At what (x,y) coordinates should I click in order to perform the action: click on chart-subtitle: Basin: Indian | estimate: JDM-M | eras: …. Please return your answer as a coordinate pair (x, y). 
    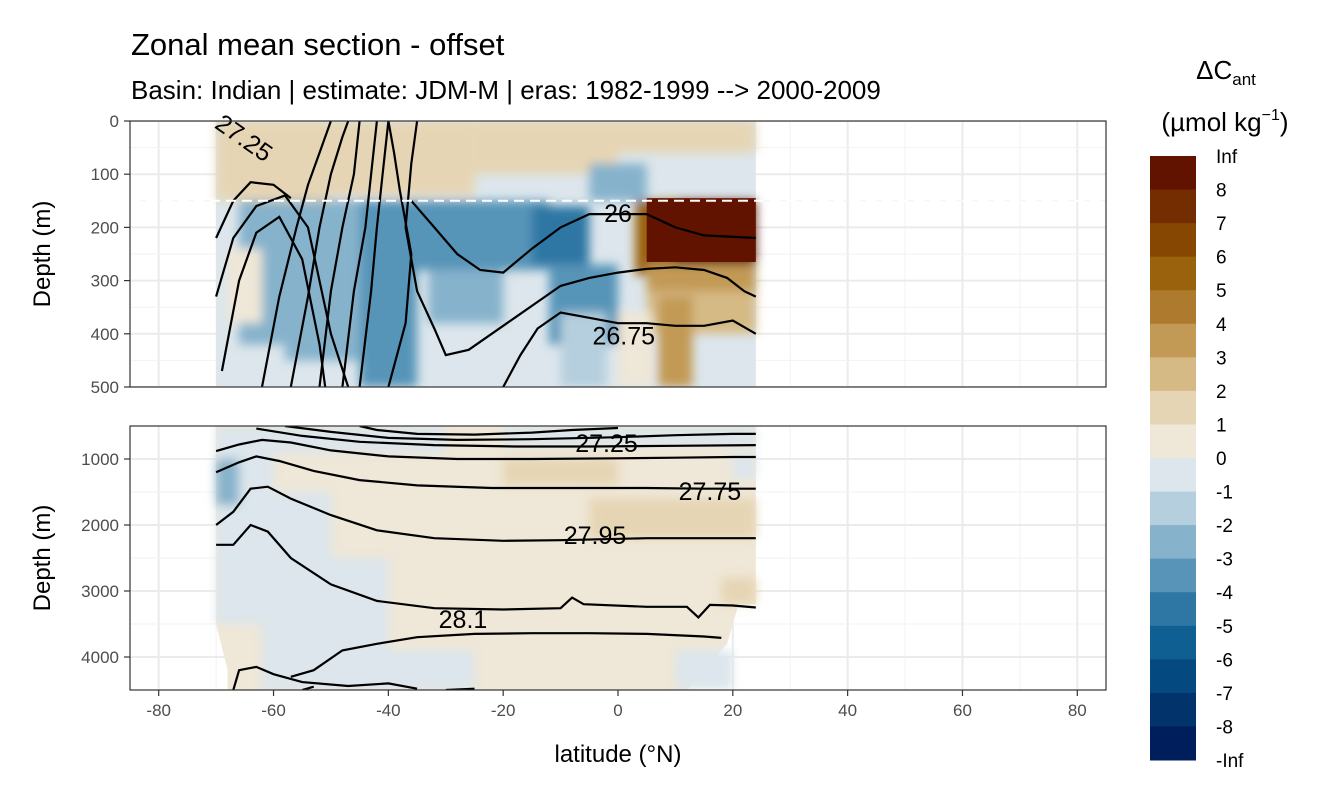
    Looking at the image, I should click on (506, 90).